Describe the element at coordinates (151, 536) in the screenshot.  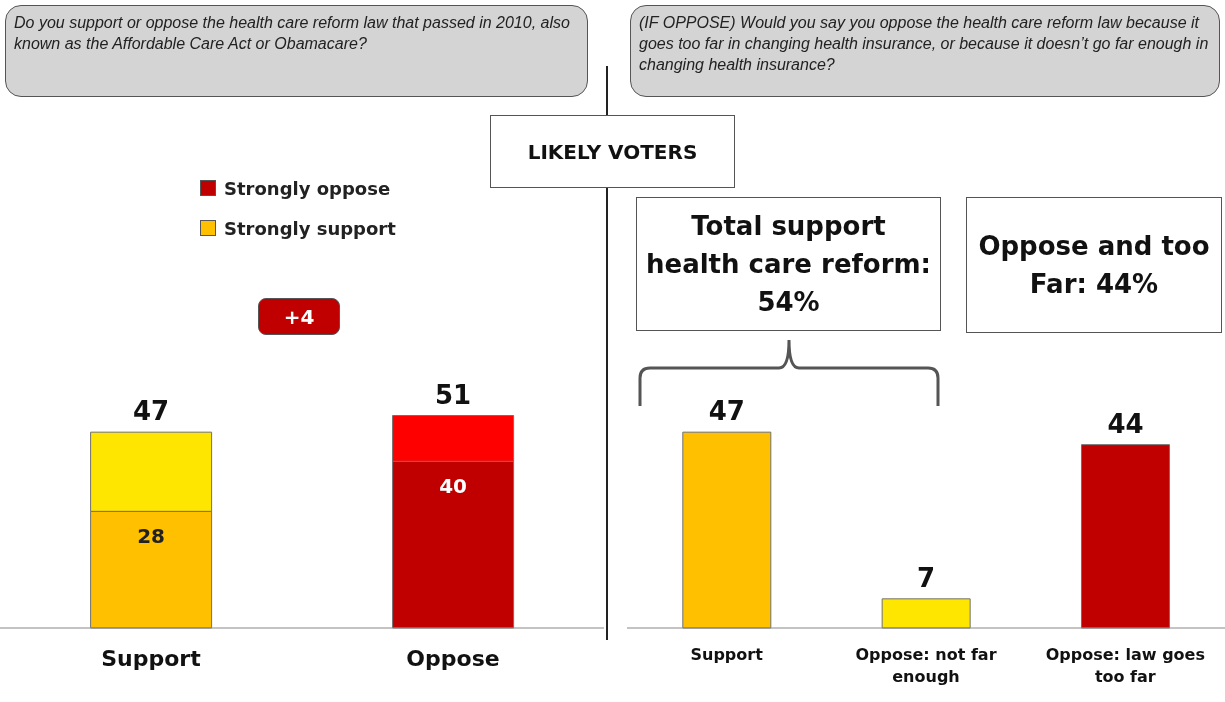
I see `data-label: 28` at that location.